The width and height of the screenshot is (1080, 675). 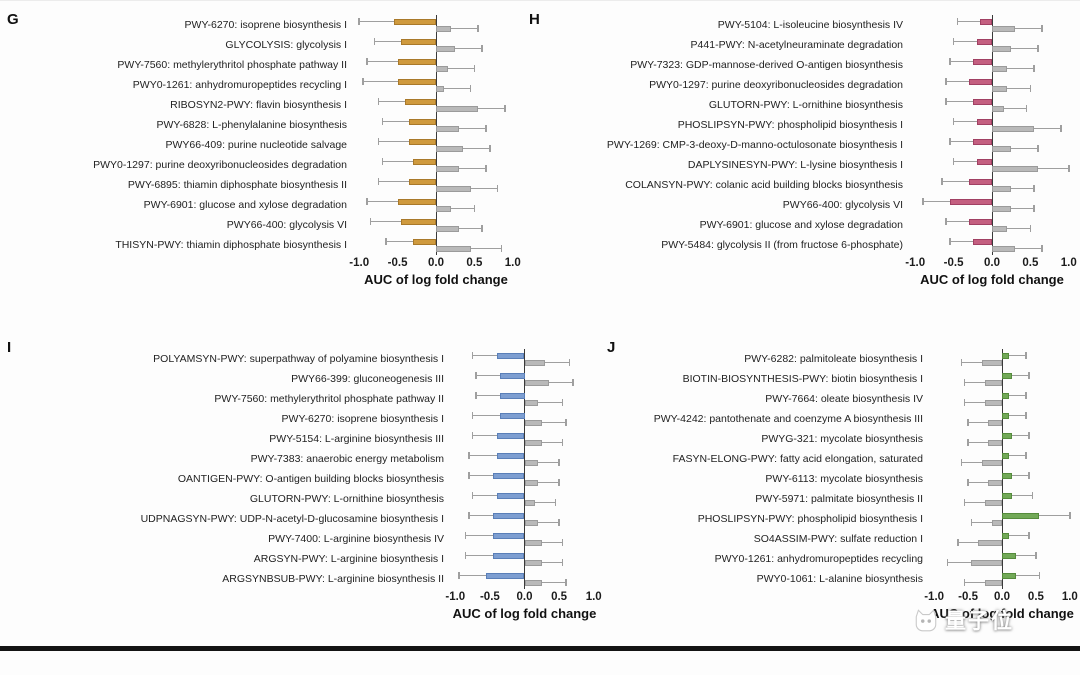 I want to click on bar-row: PWY-7400: L-arginine biosynthesis IV, so click(x=302, y=539).